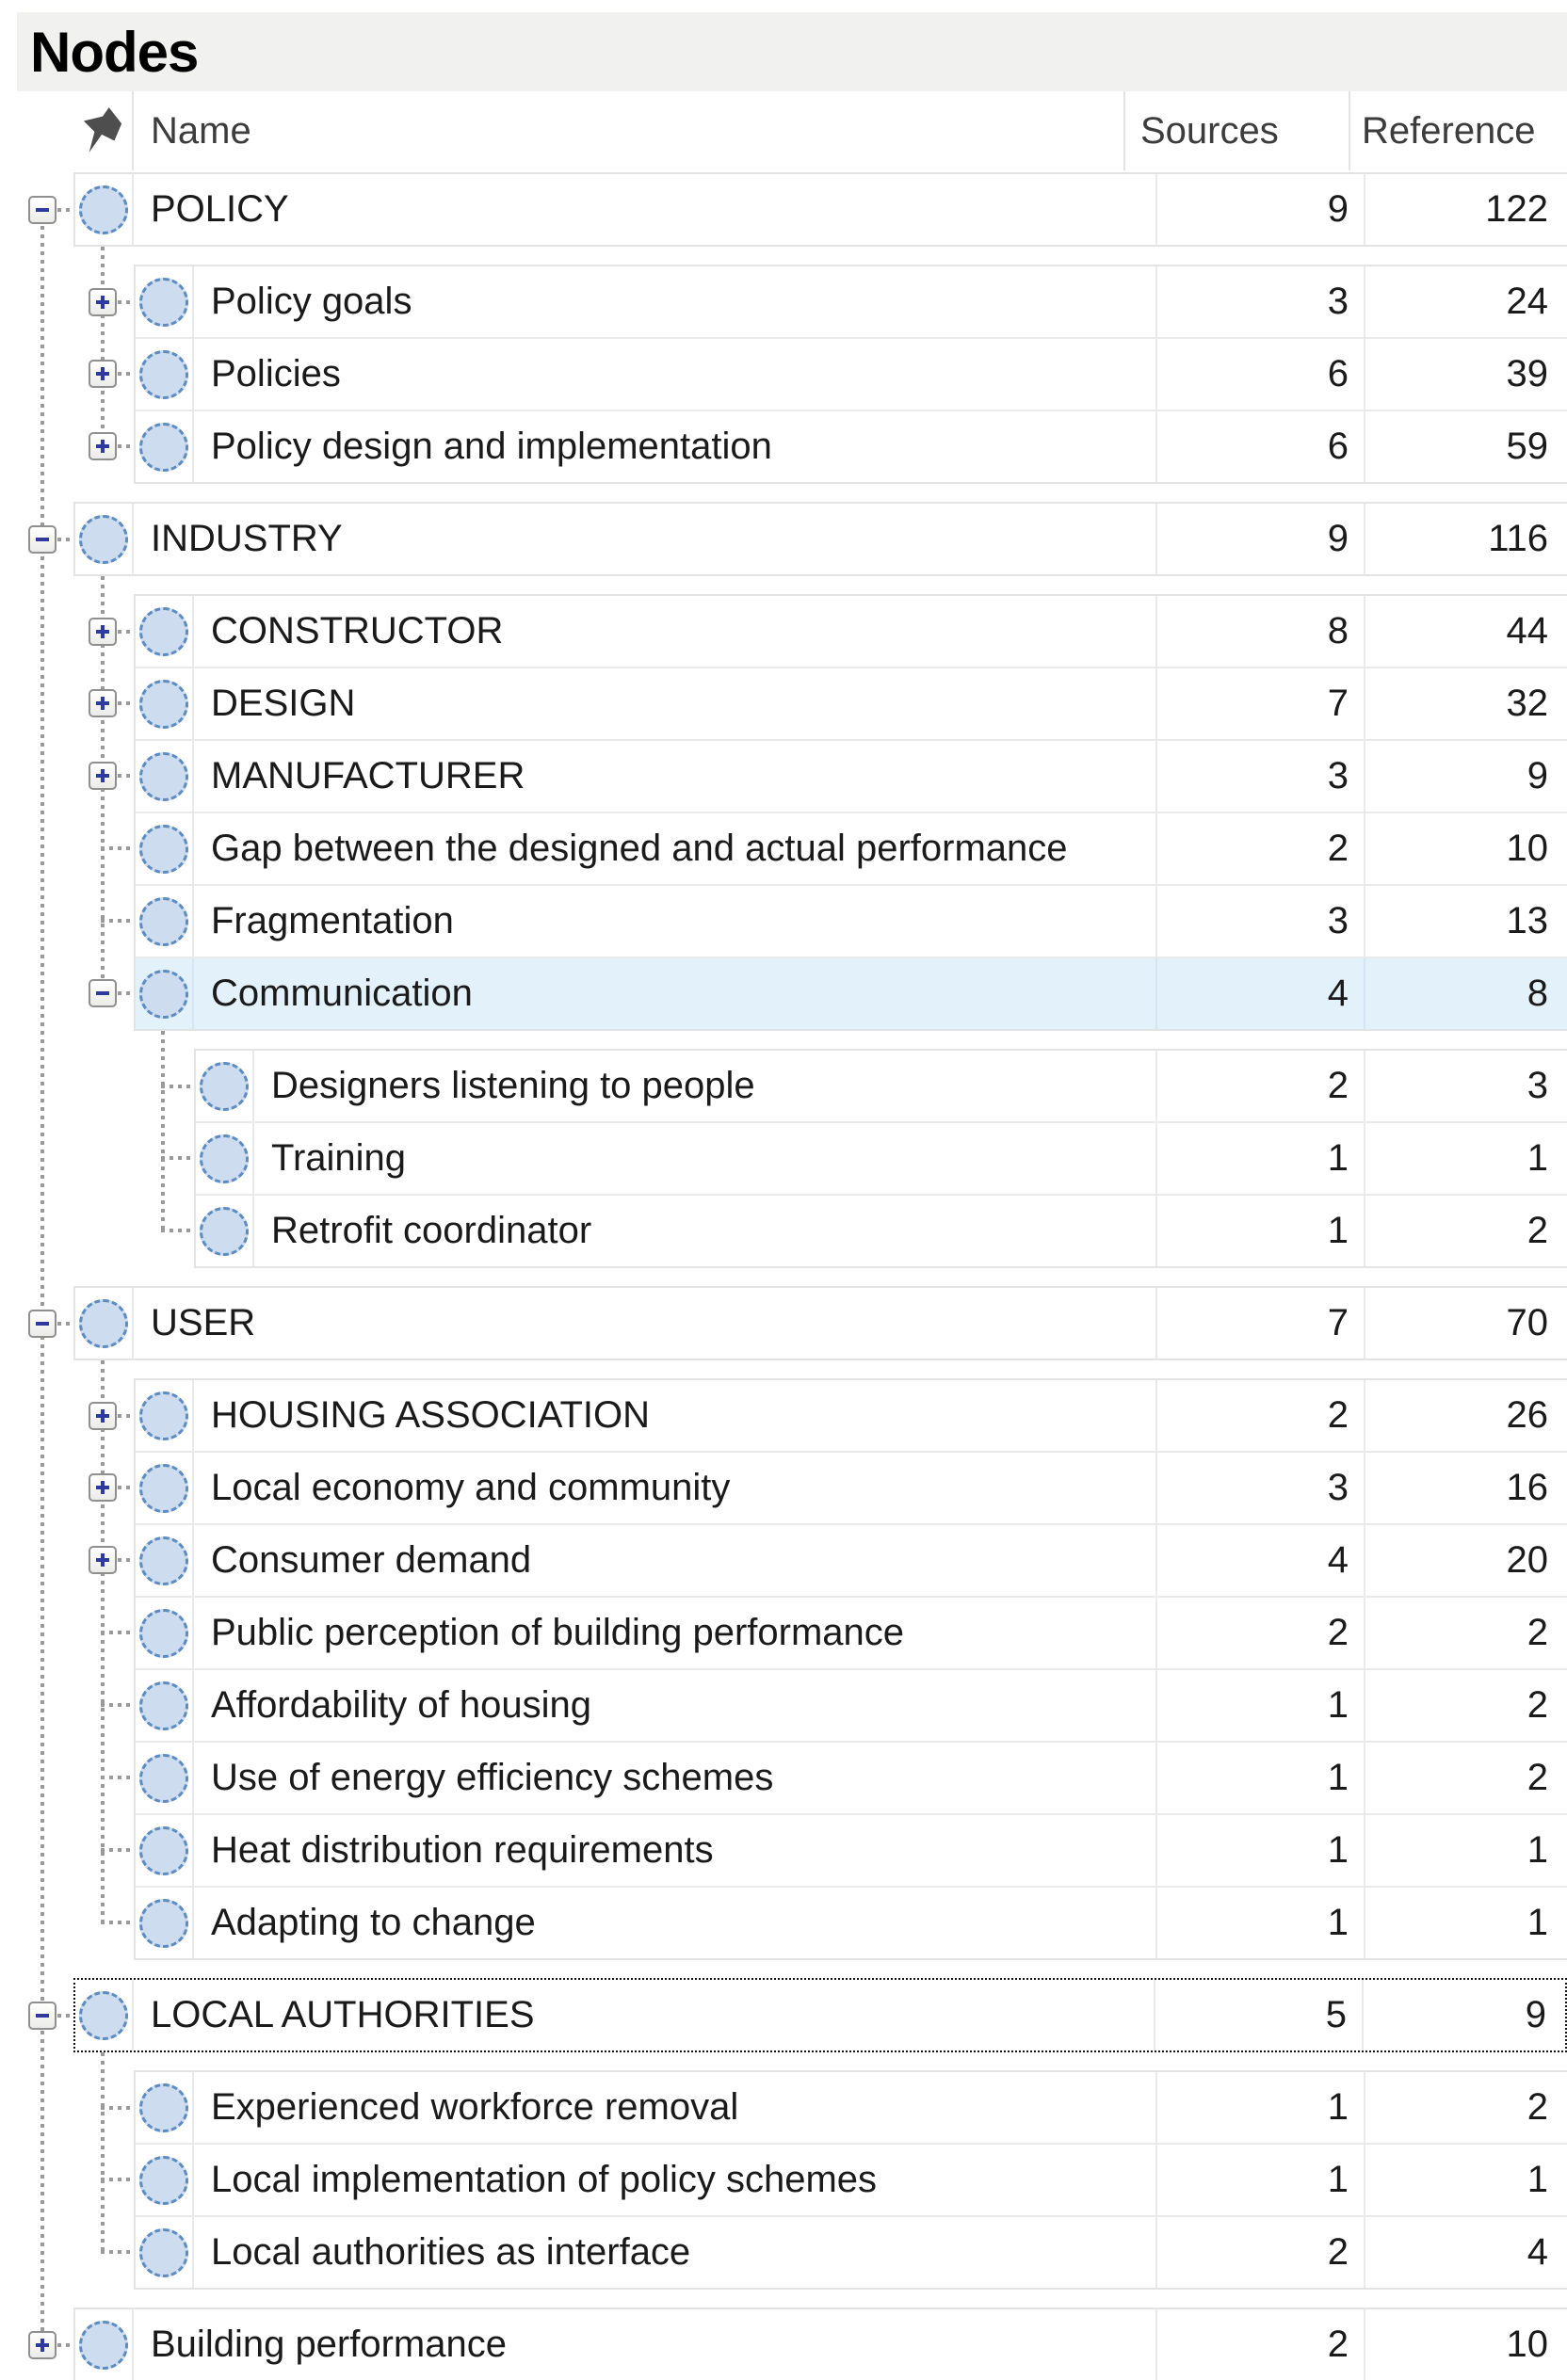  Describe the element at coordinates (851, 1849) in the screenshot. I see `table-row: Heat distribution requirements 1 1` at that location.